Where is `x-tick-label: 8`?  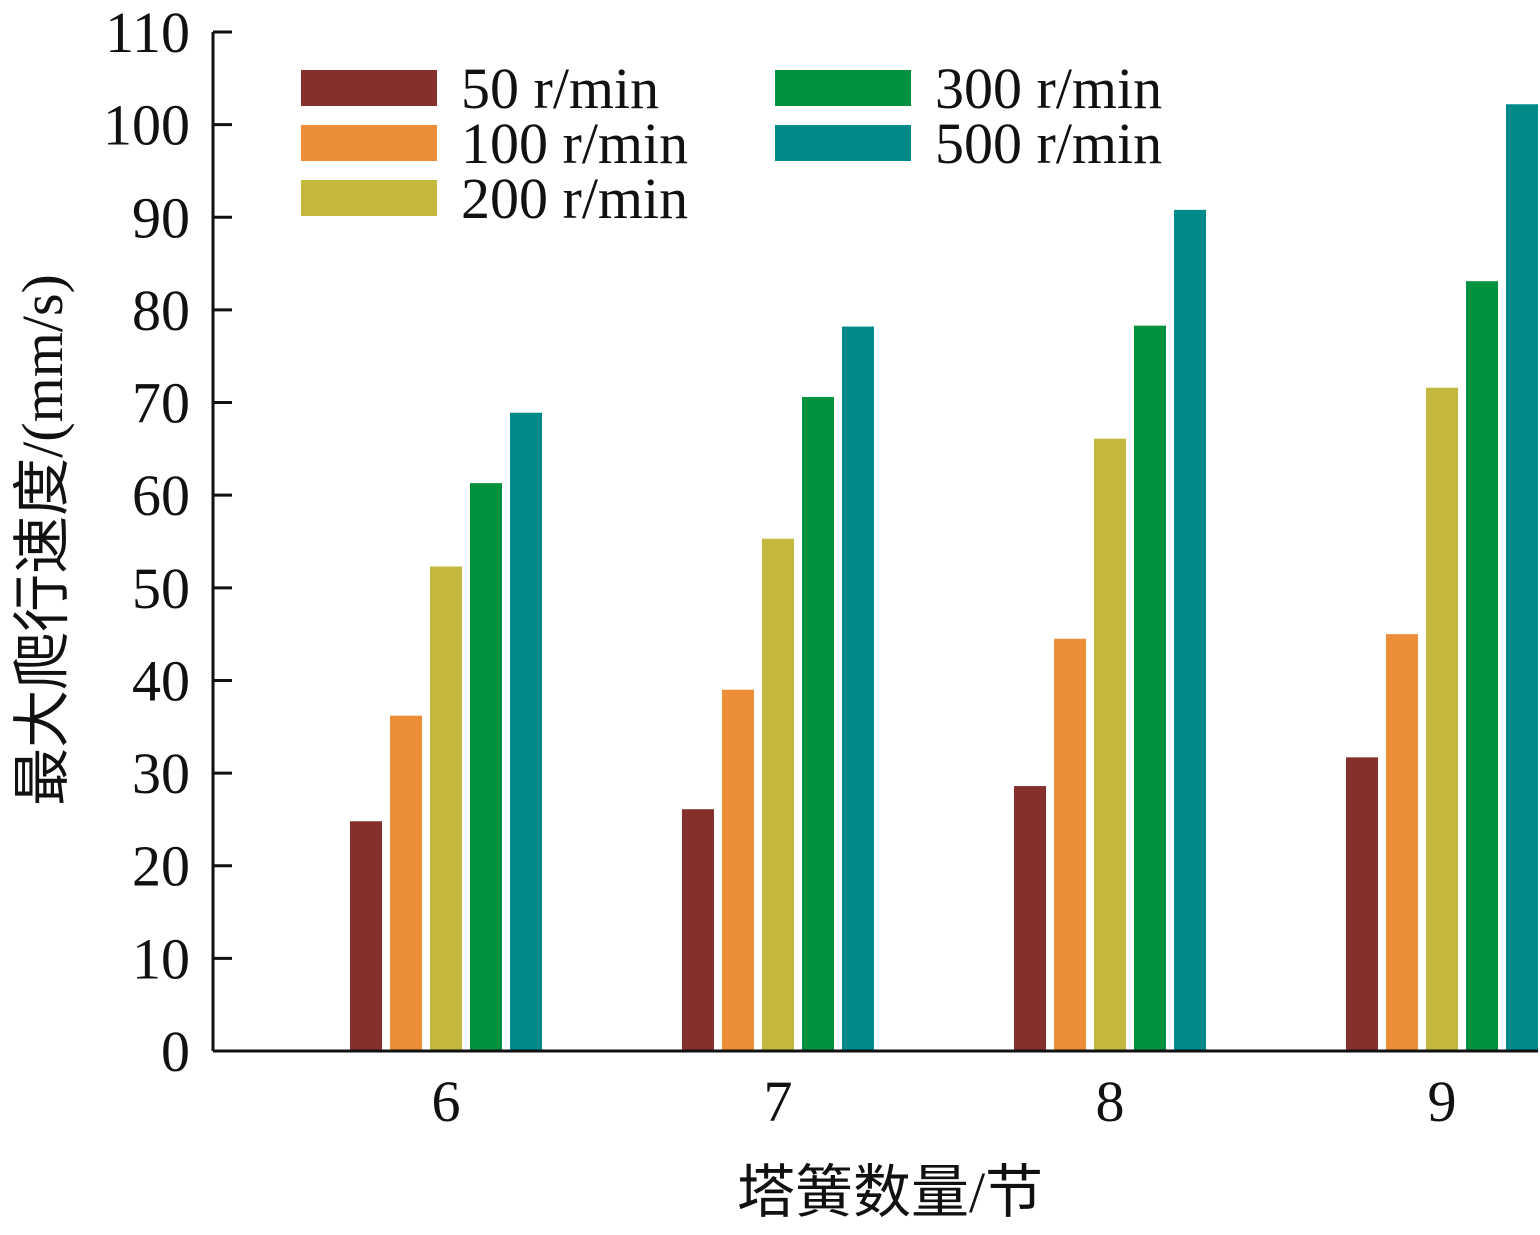
x-tick-label: 8 is located at coordinates (1110, 1101).